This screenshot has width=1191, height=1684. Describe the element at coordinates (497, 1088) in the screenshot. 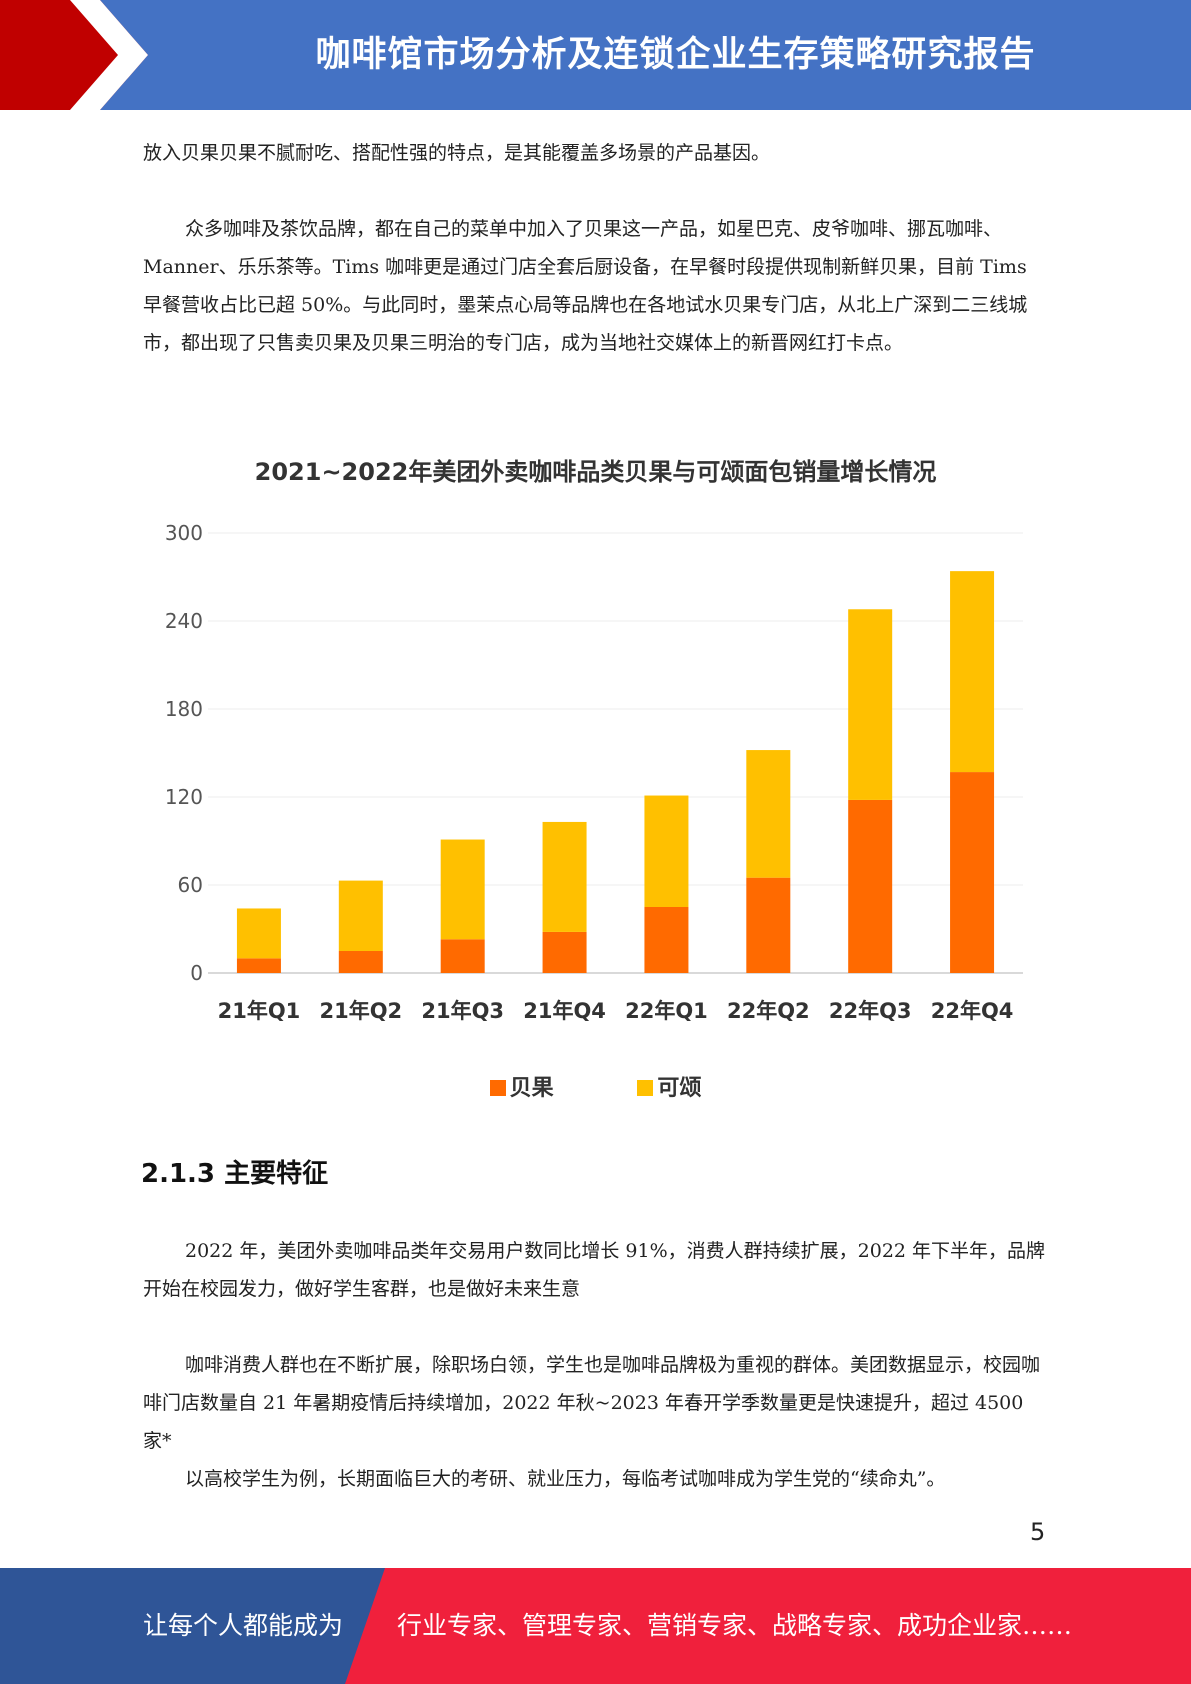

I see `legend-swatch-bagel` at that location.